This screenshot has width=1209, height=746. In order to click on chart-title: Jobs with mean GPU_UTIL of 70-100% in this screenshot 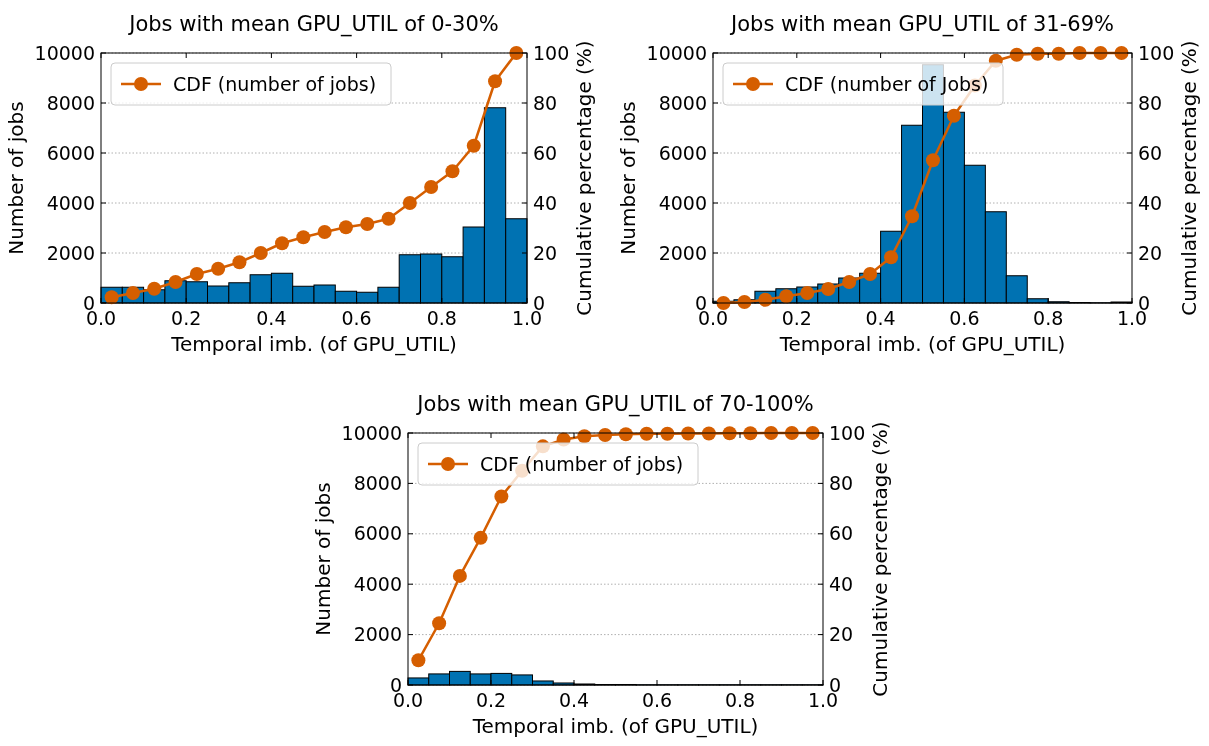, I will do `click(614, 404)`.